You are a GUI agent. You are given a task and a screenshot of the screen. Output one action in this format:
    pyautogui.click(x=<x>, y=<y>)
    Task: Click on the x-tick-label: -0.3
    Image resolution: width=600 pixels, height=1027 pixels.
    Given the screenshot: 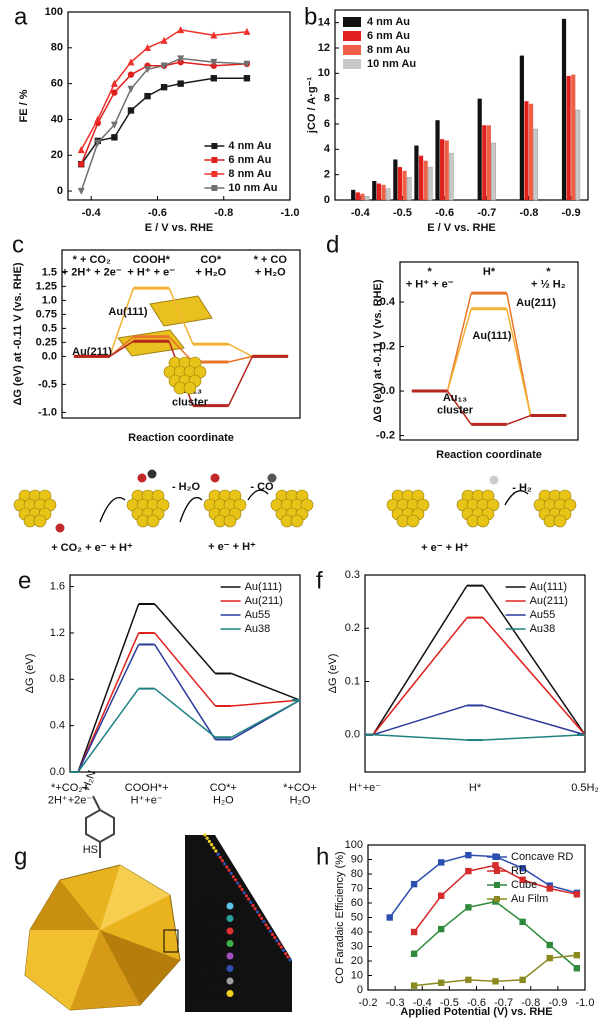 What is the action you would take?
    pyautogui.click(x=395, y=1003)
    